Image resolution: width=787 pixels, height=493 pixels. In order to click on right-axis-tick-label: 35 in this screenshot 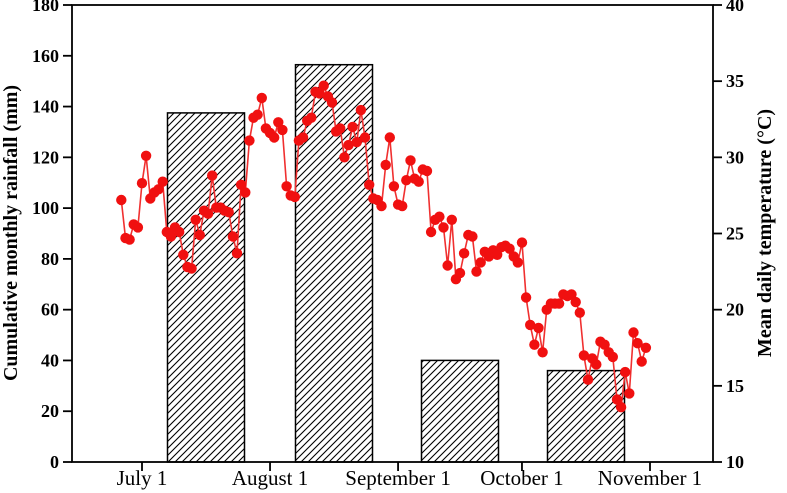, I will do `click(735, 81)`.